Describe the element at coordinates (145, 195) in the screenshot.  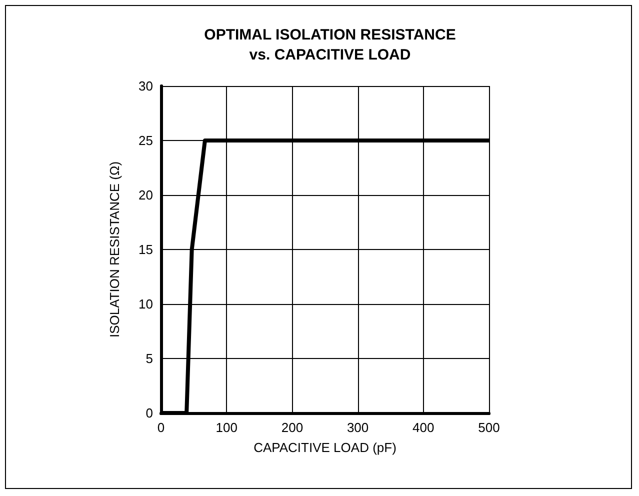
I see `y-tick-label: 20` at that location.